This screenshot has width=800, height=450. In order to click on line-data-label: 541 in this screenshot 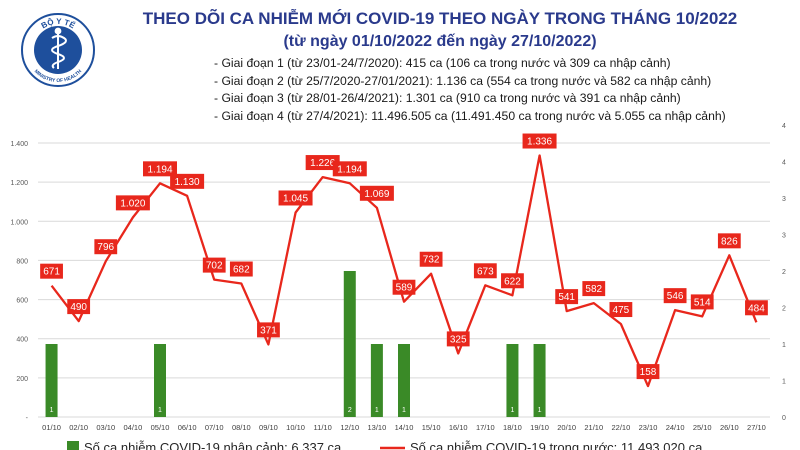, I will do `click(566, 297)`.